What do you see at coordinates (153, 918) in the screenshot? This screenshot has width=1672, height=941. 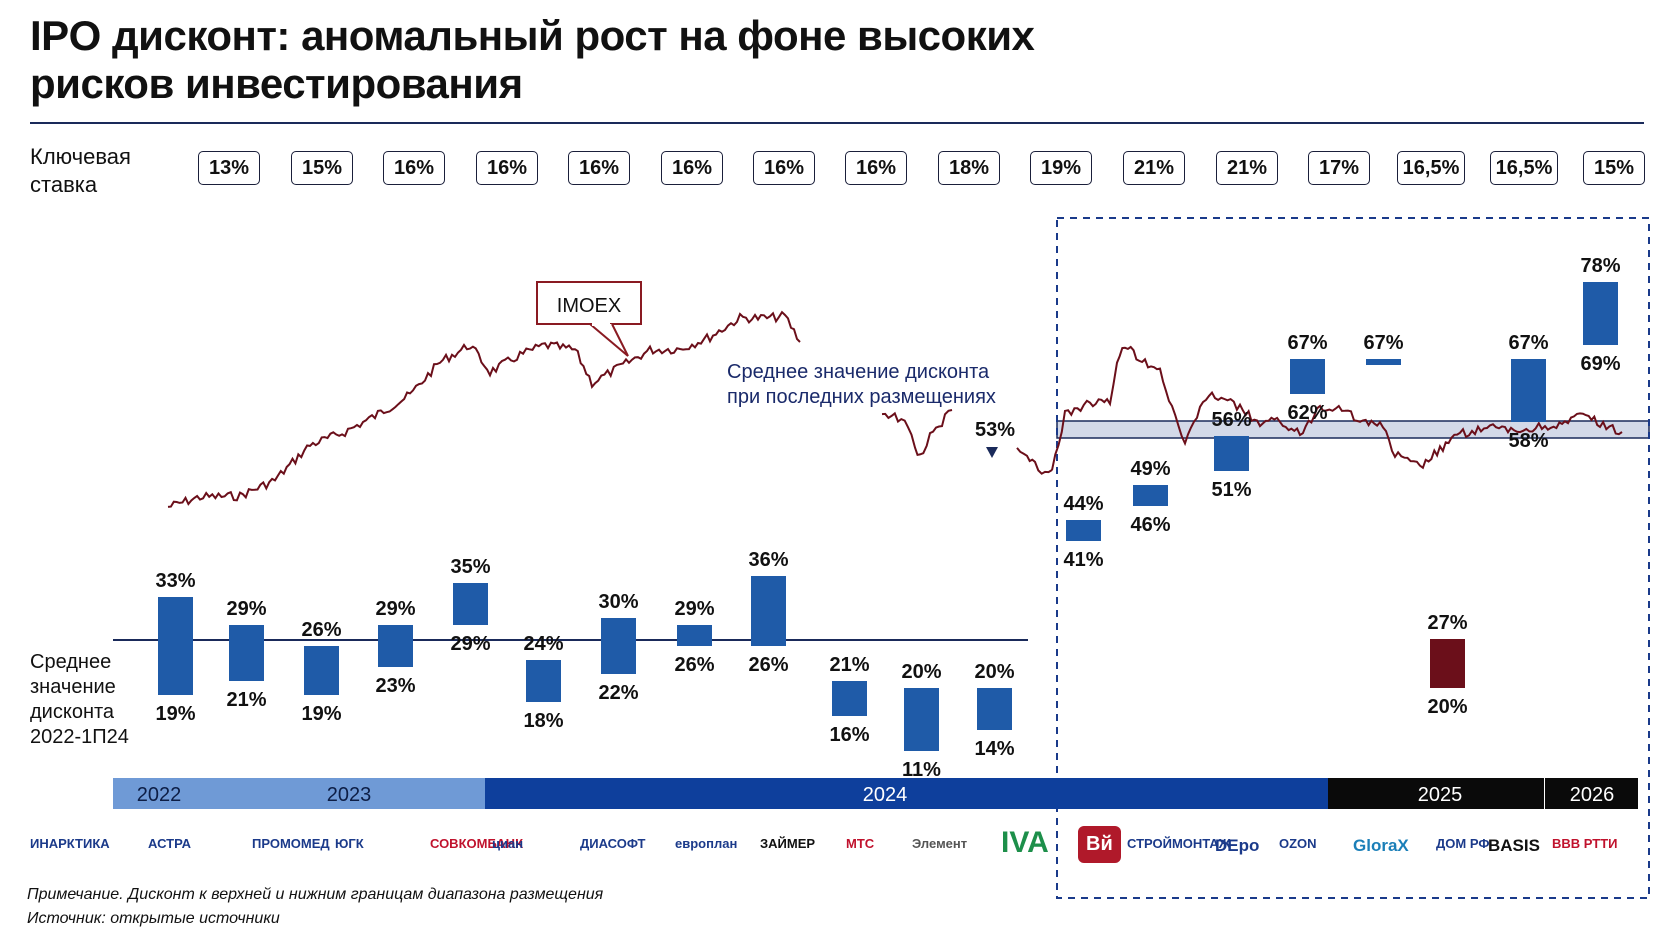 I see `source-note: Источник: открытые источники` at bounding box center [153, 918].